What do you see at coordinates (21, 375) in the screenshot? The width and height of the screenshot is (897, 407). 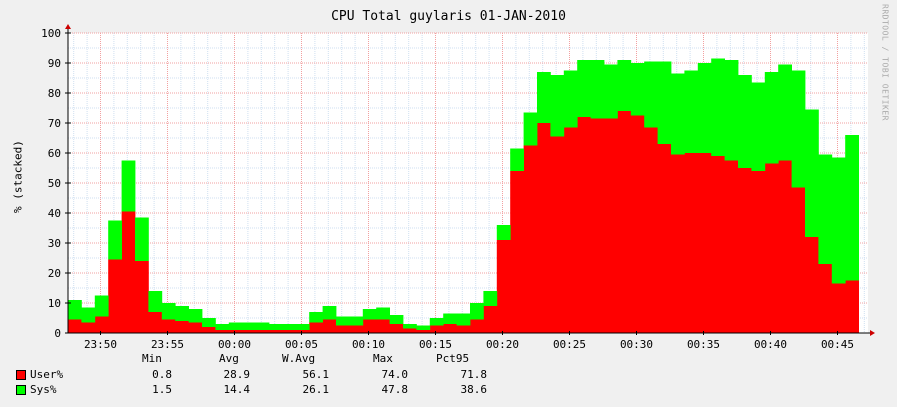 I see `legend-swatch-user` at bounding box center [21, 375].